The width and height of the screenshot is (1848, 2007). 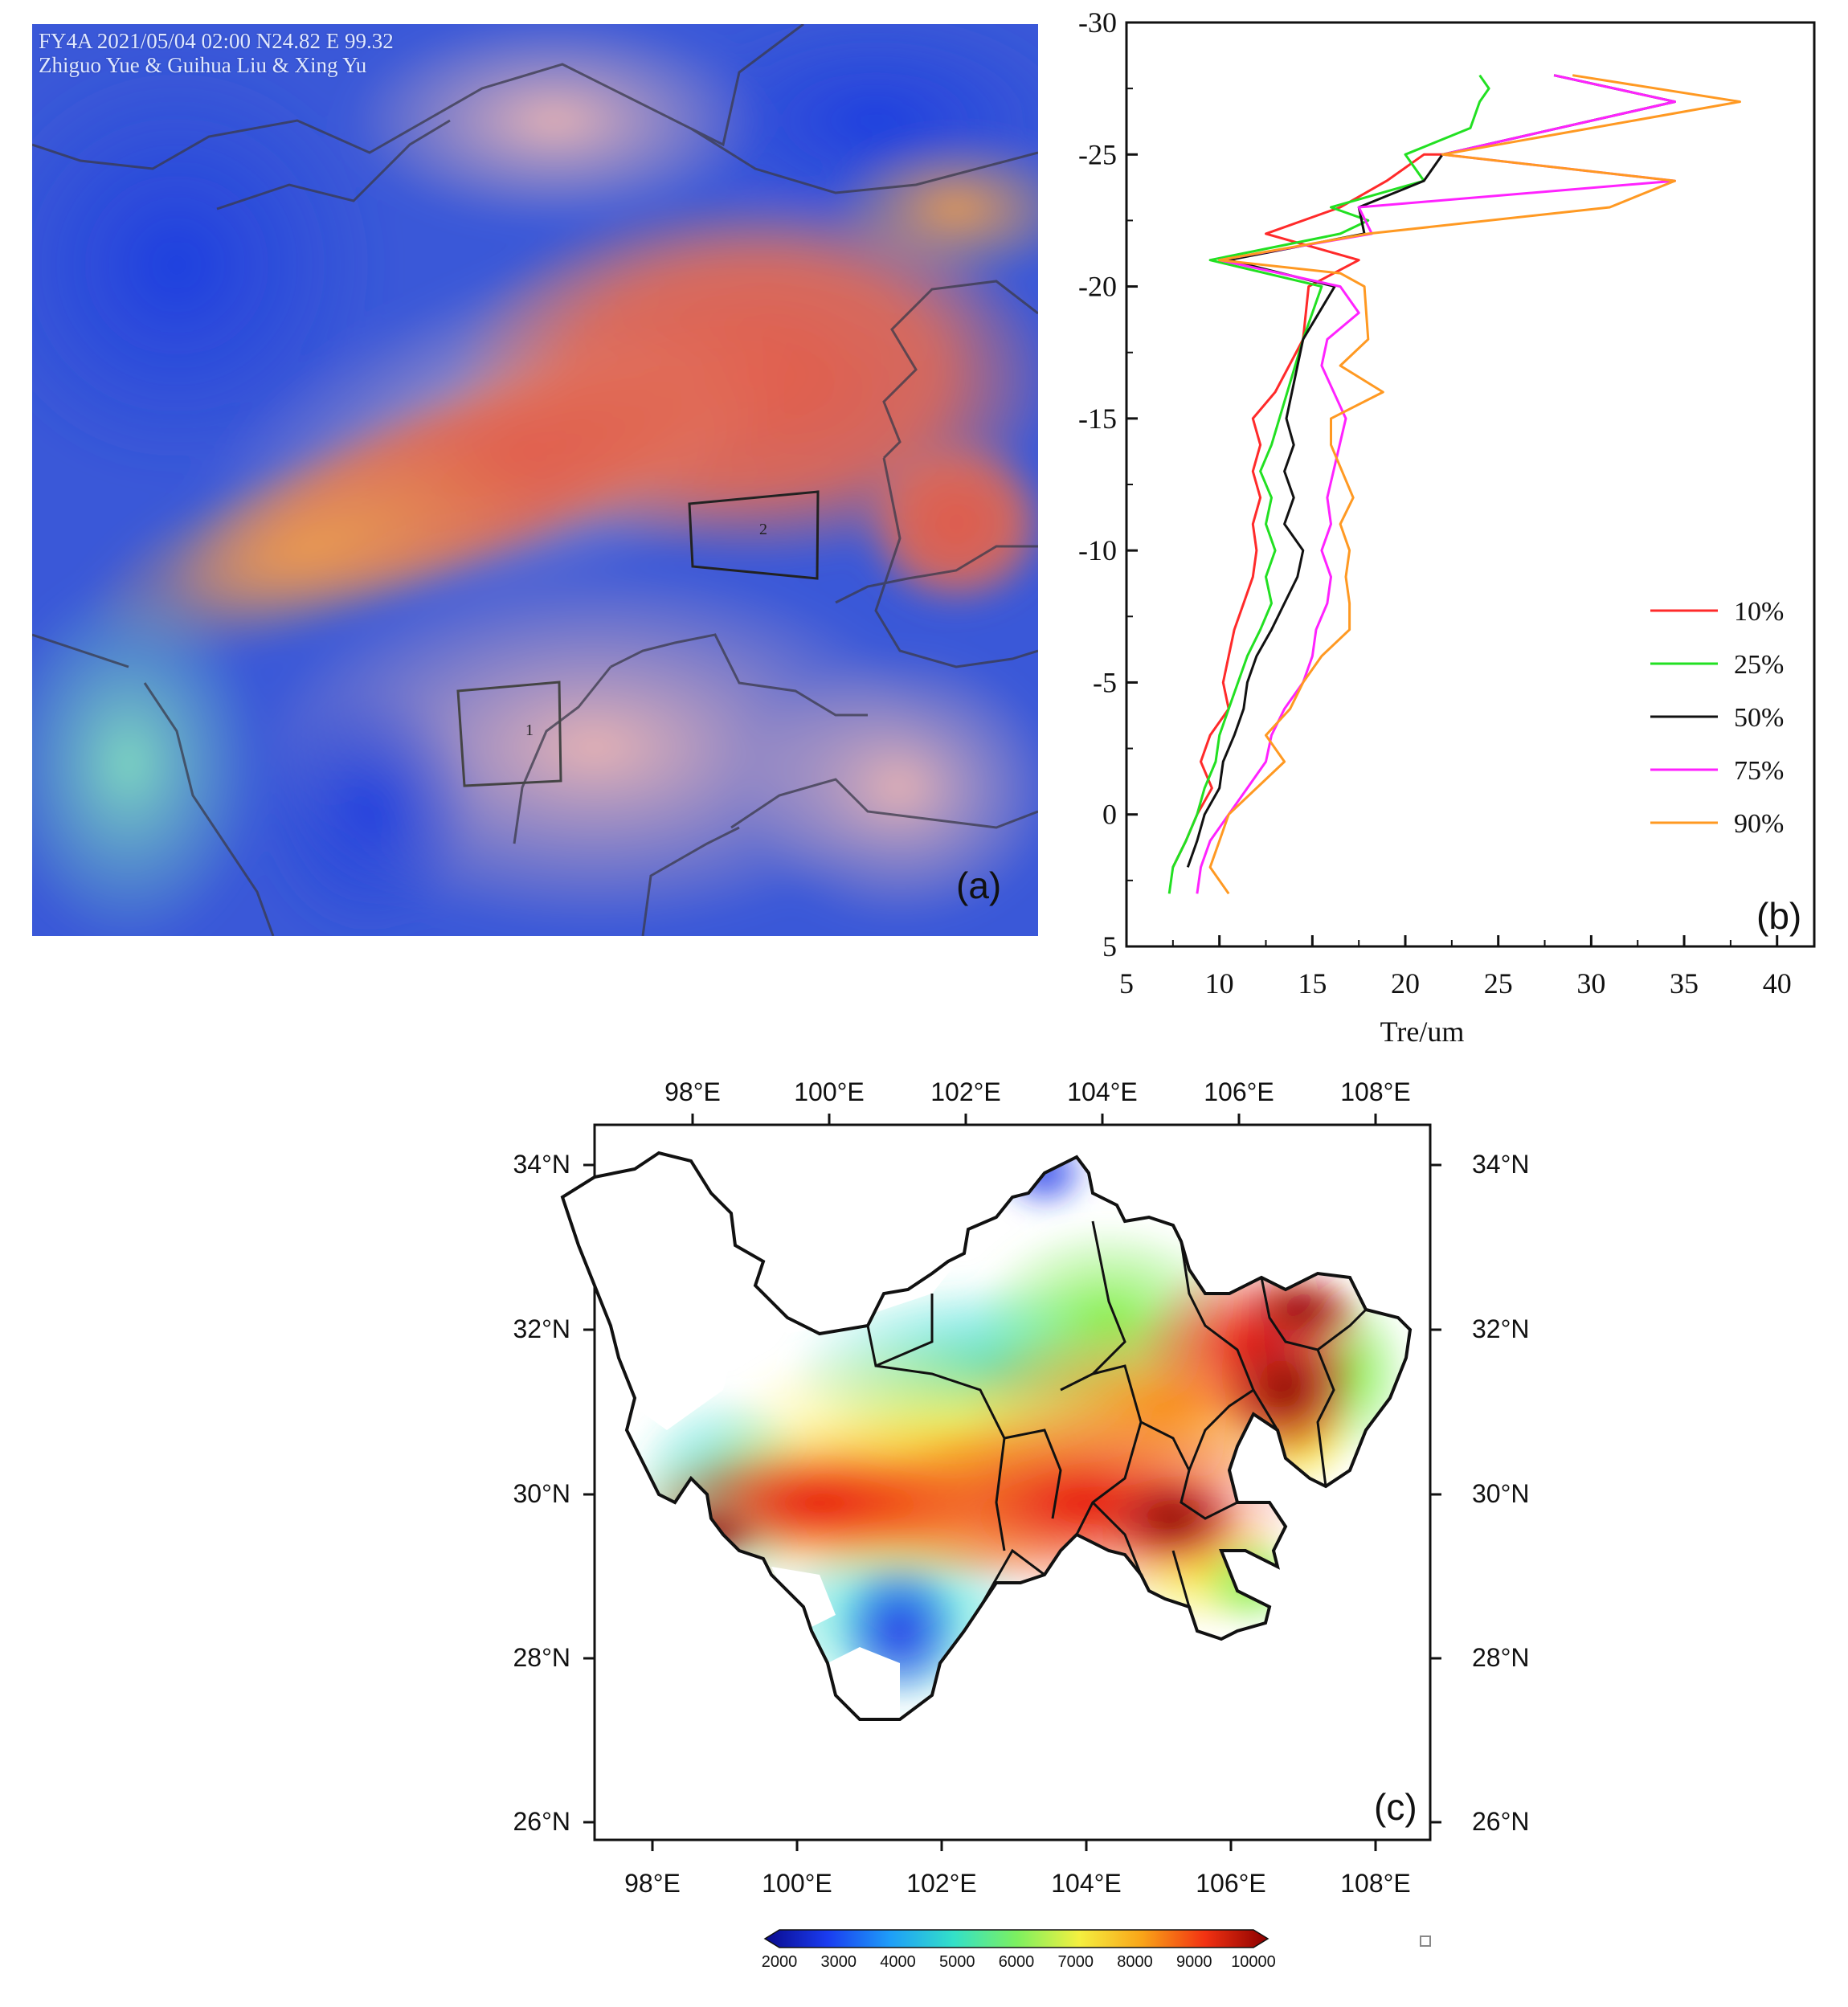 What do you see at coordinates (1501, 1657) in the screenshot?
I see `map-right-tick-label: 28°N` at bounding box center [1501, 1657].